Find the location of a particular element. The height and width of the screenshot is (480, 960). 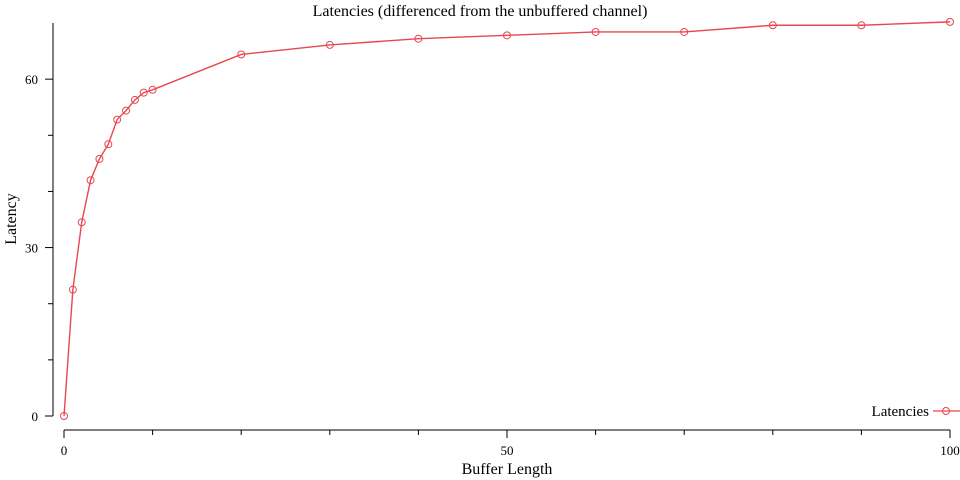

y-axis-ticks: 0 30 60 is located at coordinates (39, 248).